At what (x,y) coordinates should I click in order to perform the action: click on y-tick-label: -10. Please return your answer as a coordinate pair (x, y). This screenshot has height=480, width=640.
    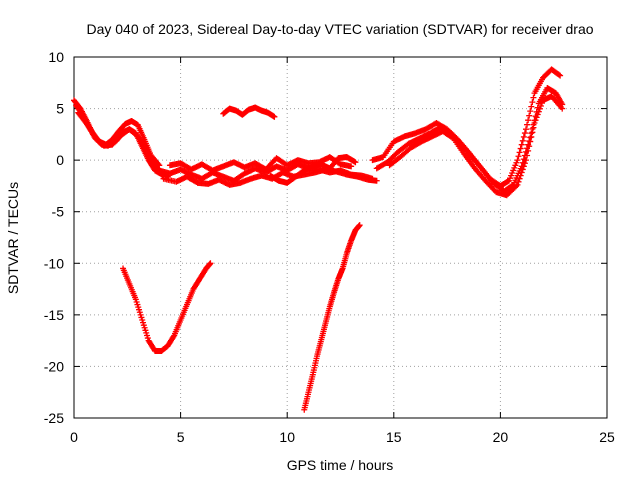
    Looking at the image, I should click on (54, 263).